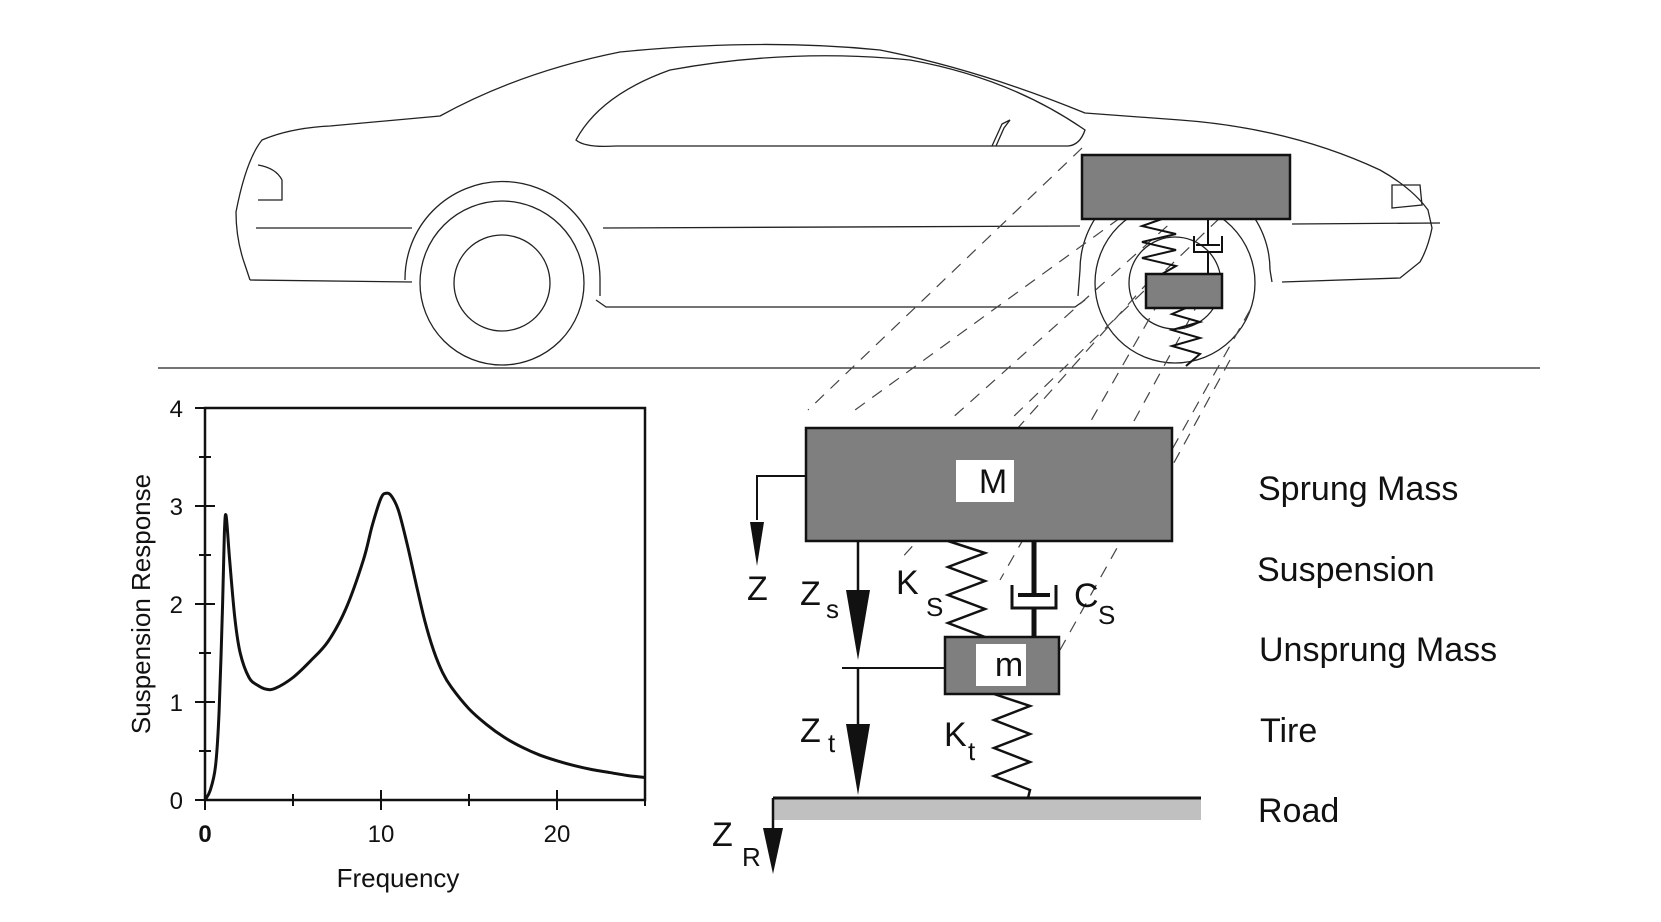 The width and height of the screenshot is (1661, 922). Describe the element at coordinates (1358, 489) in the screenshot. I see `label-sprung-mass: Sprung Mass` at that location.